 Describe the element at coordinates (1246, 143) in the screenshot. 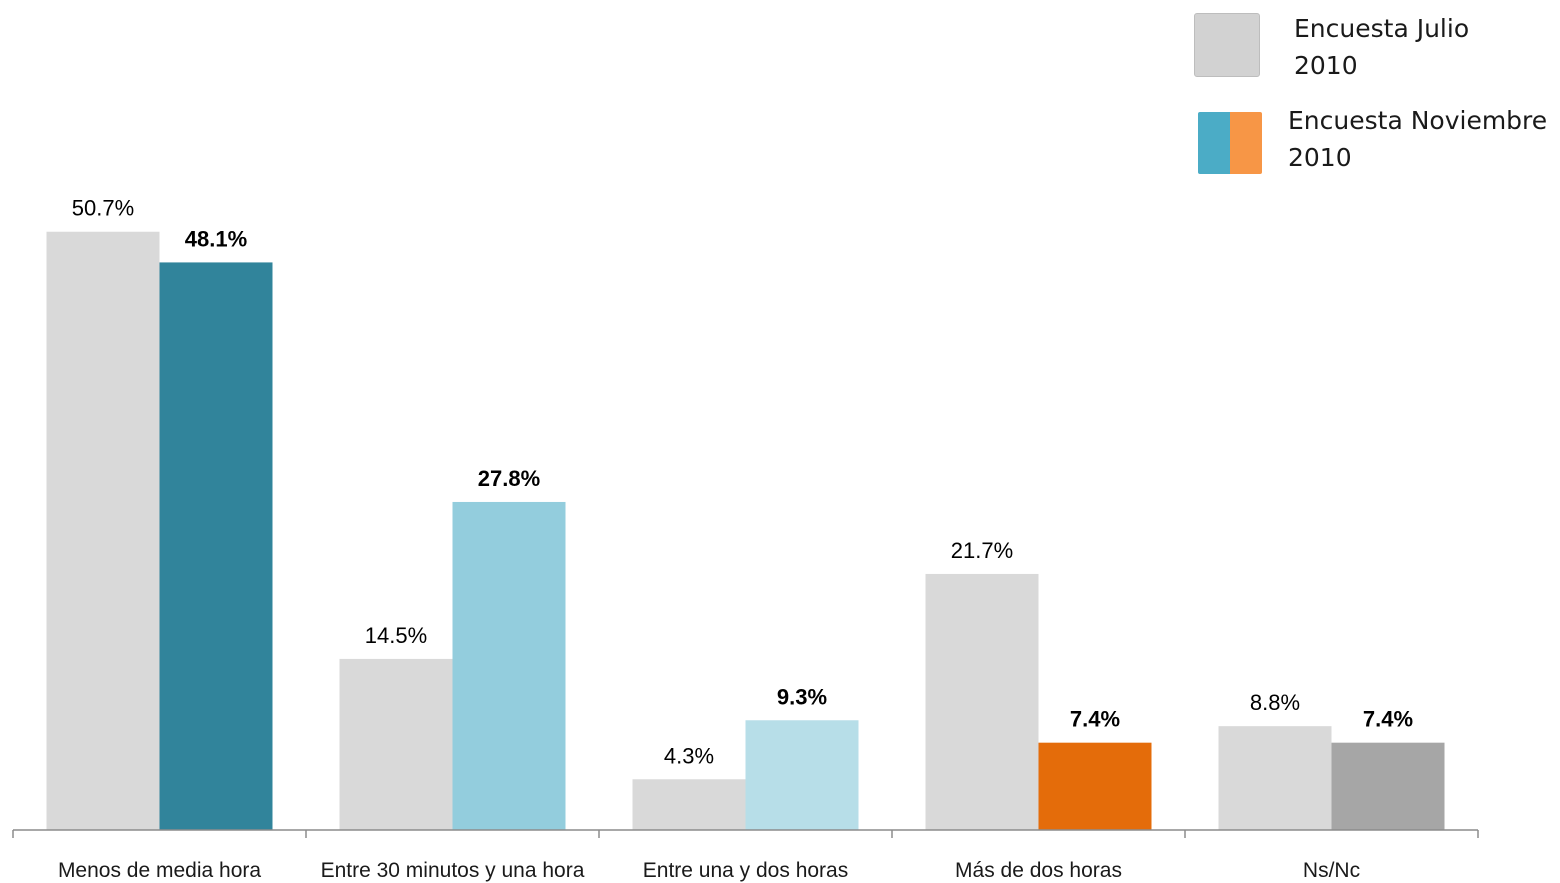

I see `legend-swatch-orange` at that location.